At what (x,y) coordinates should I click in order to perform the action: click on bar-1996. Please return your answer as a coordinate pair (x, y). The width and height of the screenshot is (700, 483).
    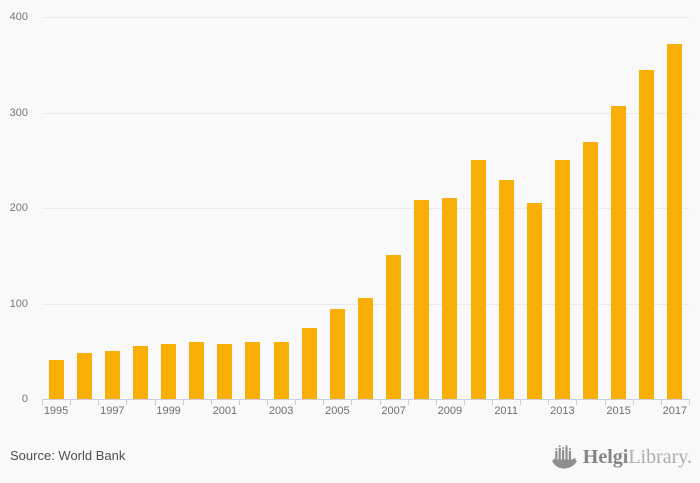
    Looking at the image, I should click on (84, 376).